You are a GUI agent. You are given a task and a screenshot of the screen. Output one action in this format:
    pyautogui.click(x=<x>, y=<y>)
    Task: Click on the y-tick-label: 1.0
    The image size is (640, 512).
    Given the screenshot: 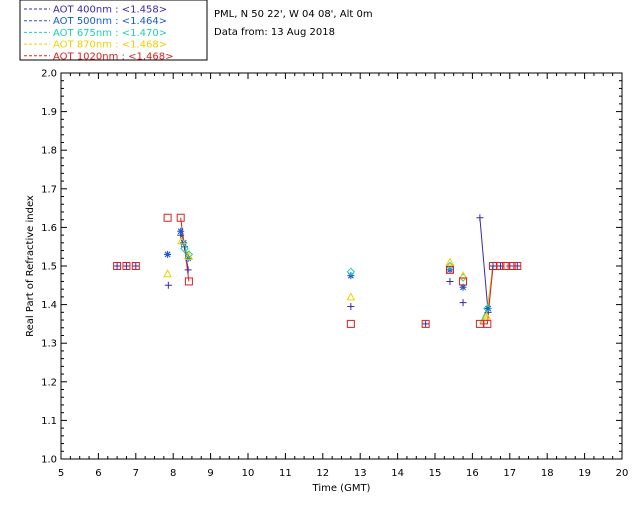 What is the action you would take?
    pyautogui.click(x=49, y=460)
    